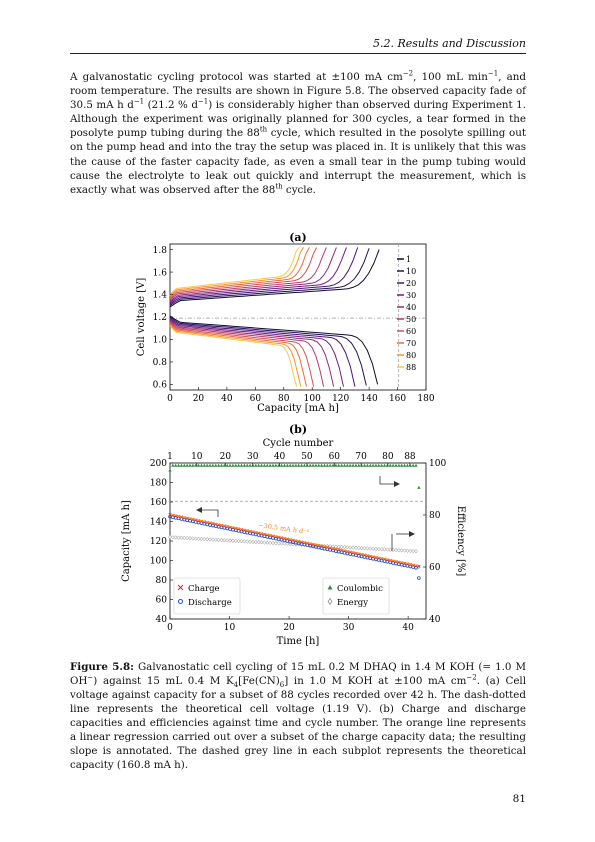 The height and width of the screenshot is (842, 595). I want to click on y-tick-label: 1.0, so click(160, 341).